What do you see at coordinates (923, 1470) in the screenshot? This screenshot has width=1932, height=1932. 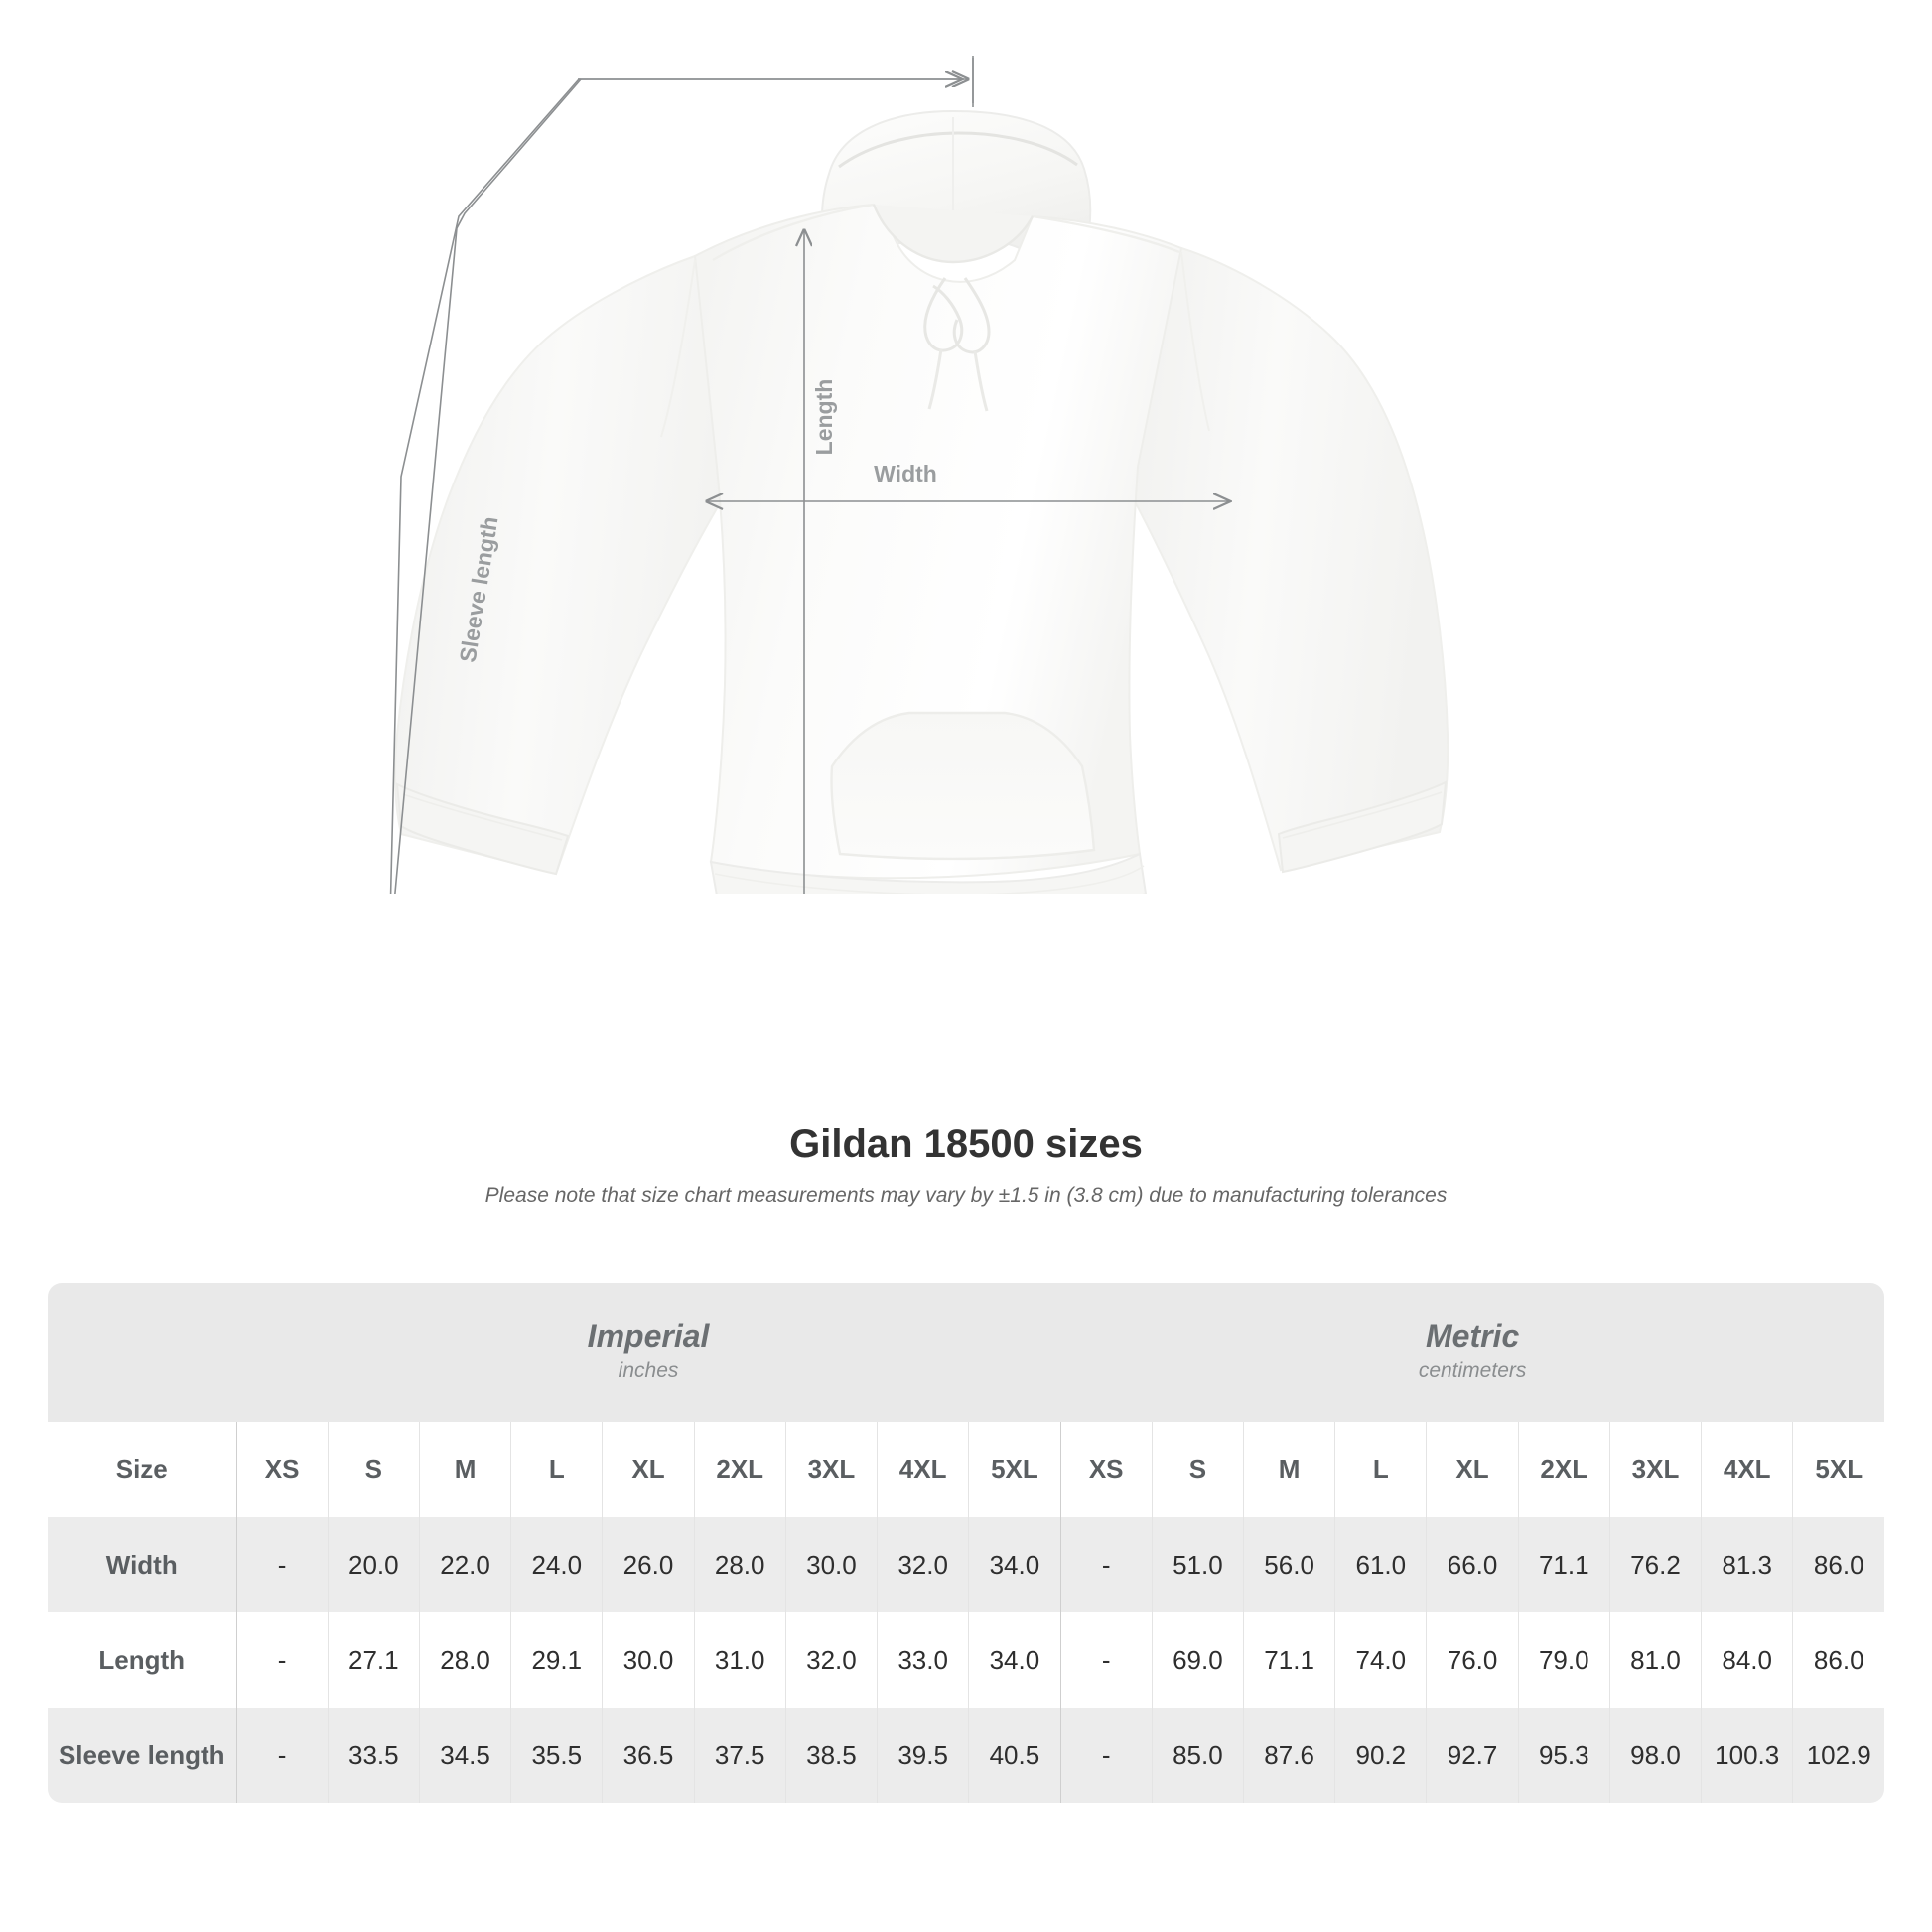 I see `size-col-imperial-4xl: 4XL` at bounding box center [923, 1470].